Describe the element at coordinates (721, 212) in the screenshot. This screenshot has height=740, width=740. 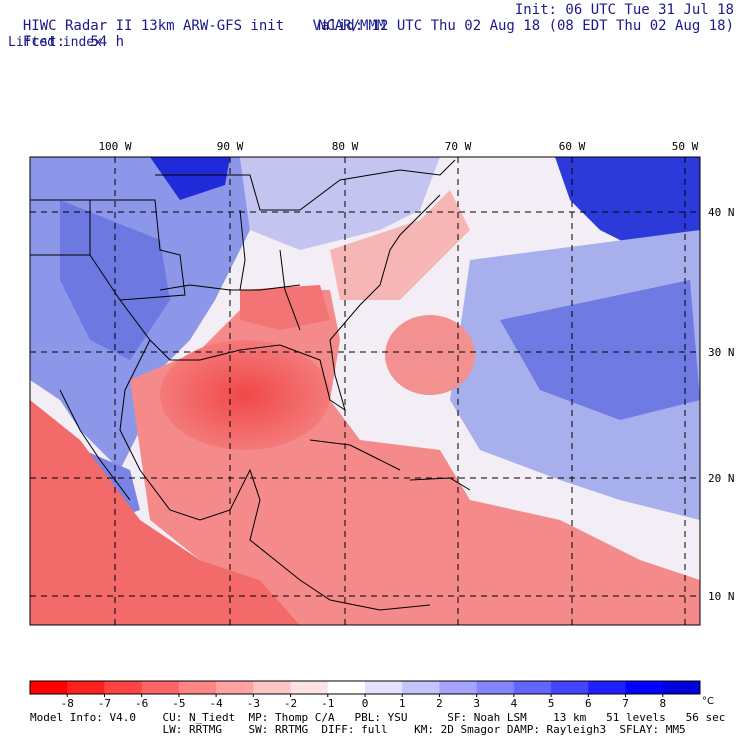
I see `lat-label: 40 N` at that location.